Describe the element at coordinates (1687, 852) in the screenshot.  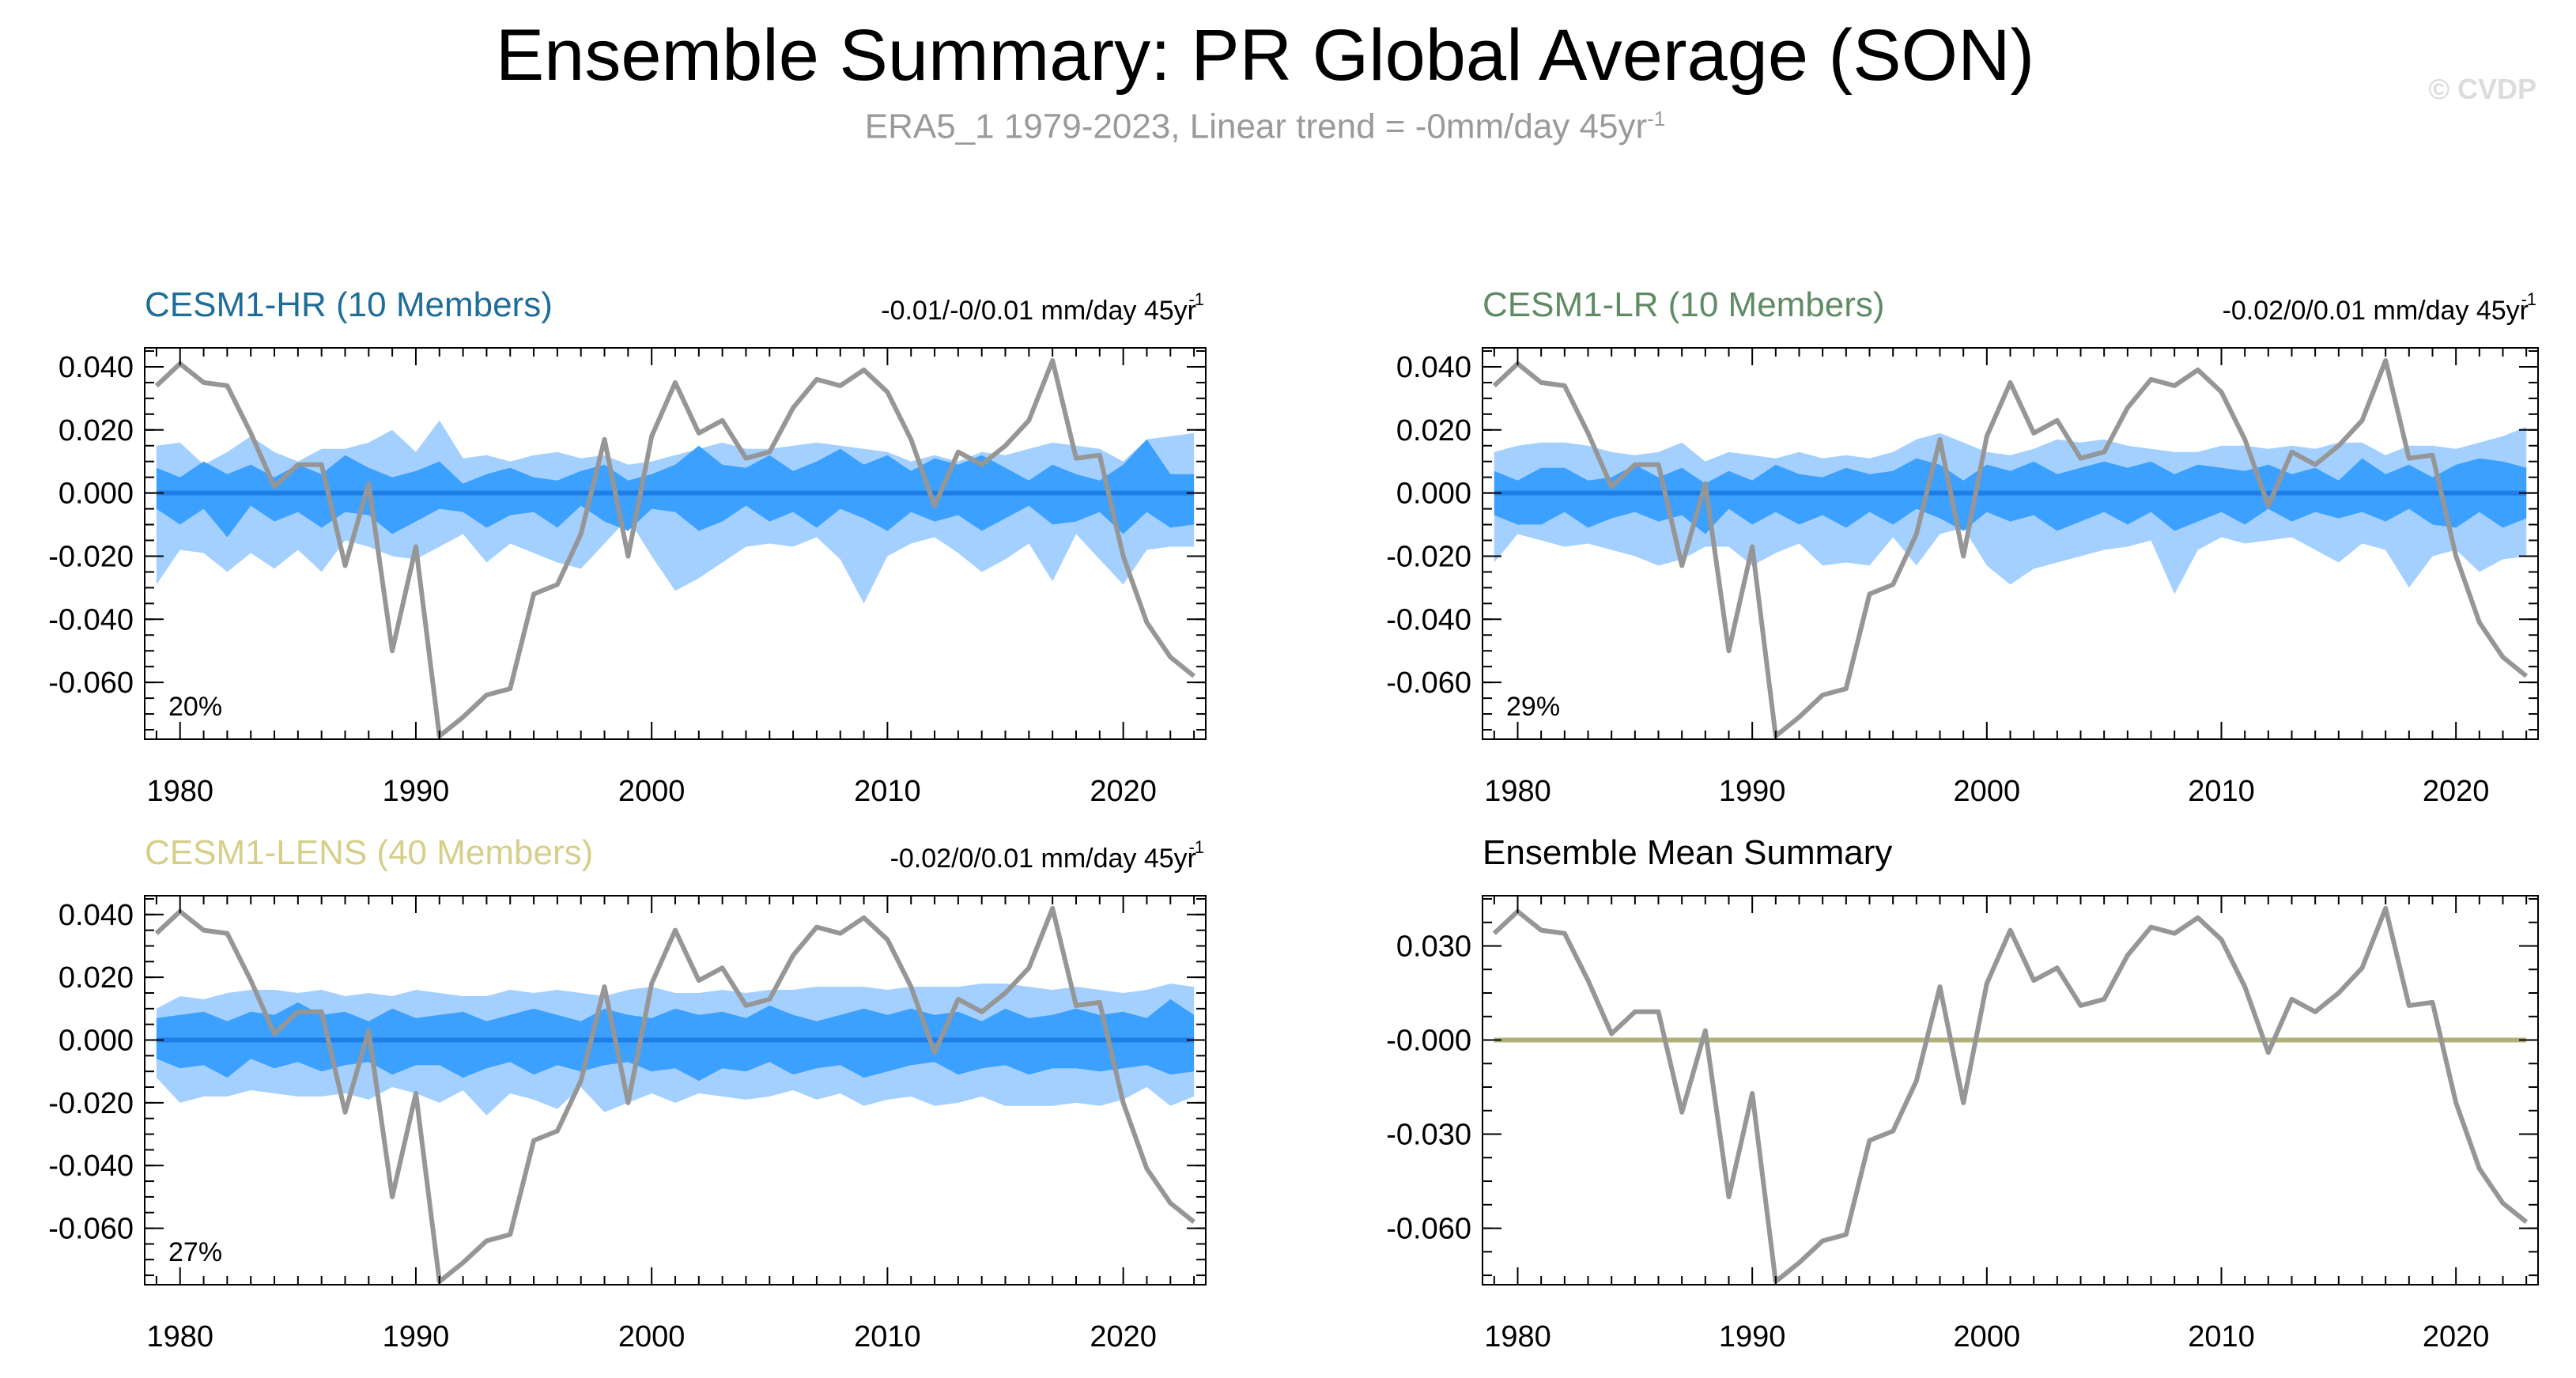
I see `panel-title: Ensemble Mean Summary` at that location.